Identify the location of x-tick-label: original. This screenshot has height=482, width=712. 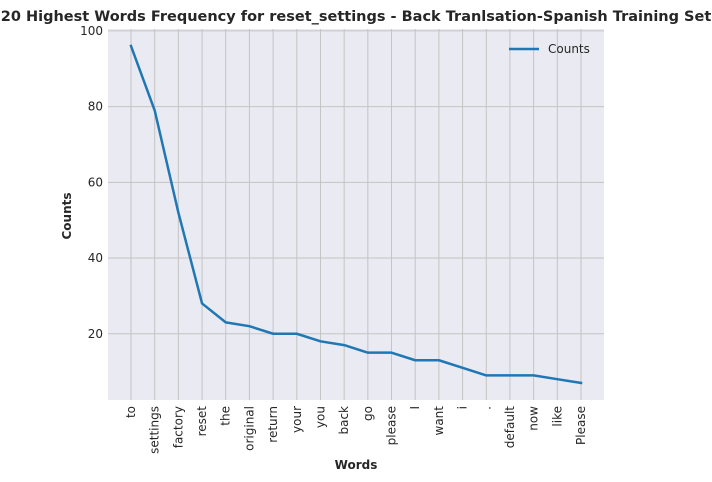
(249, 428).